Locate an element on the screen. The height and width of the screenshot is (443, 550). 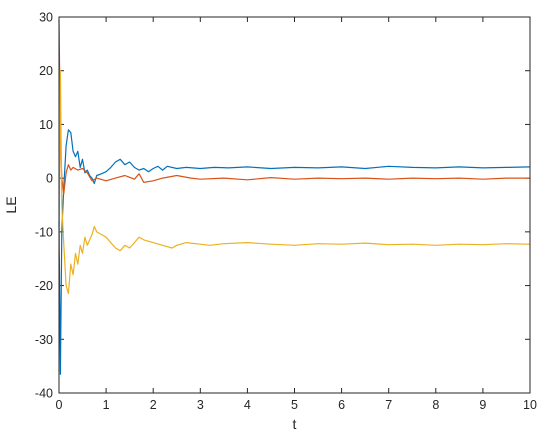
x-tick-label: 0 is located at coordinates (59, 405).